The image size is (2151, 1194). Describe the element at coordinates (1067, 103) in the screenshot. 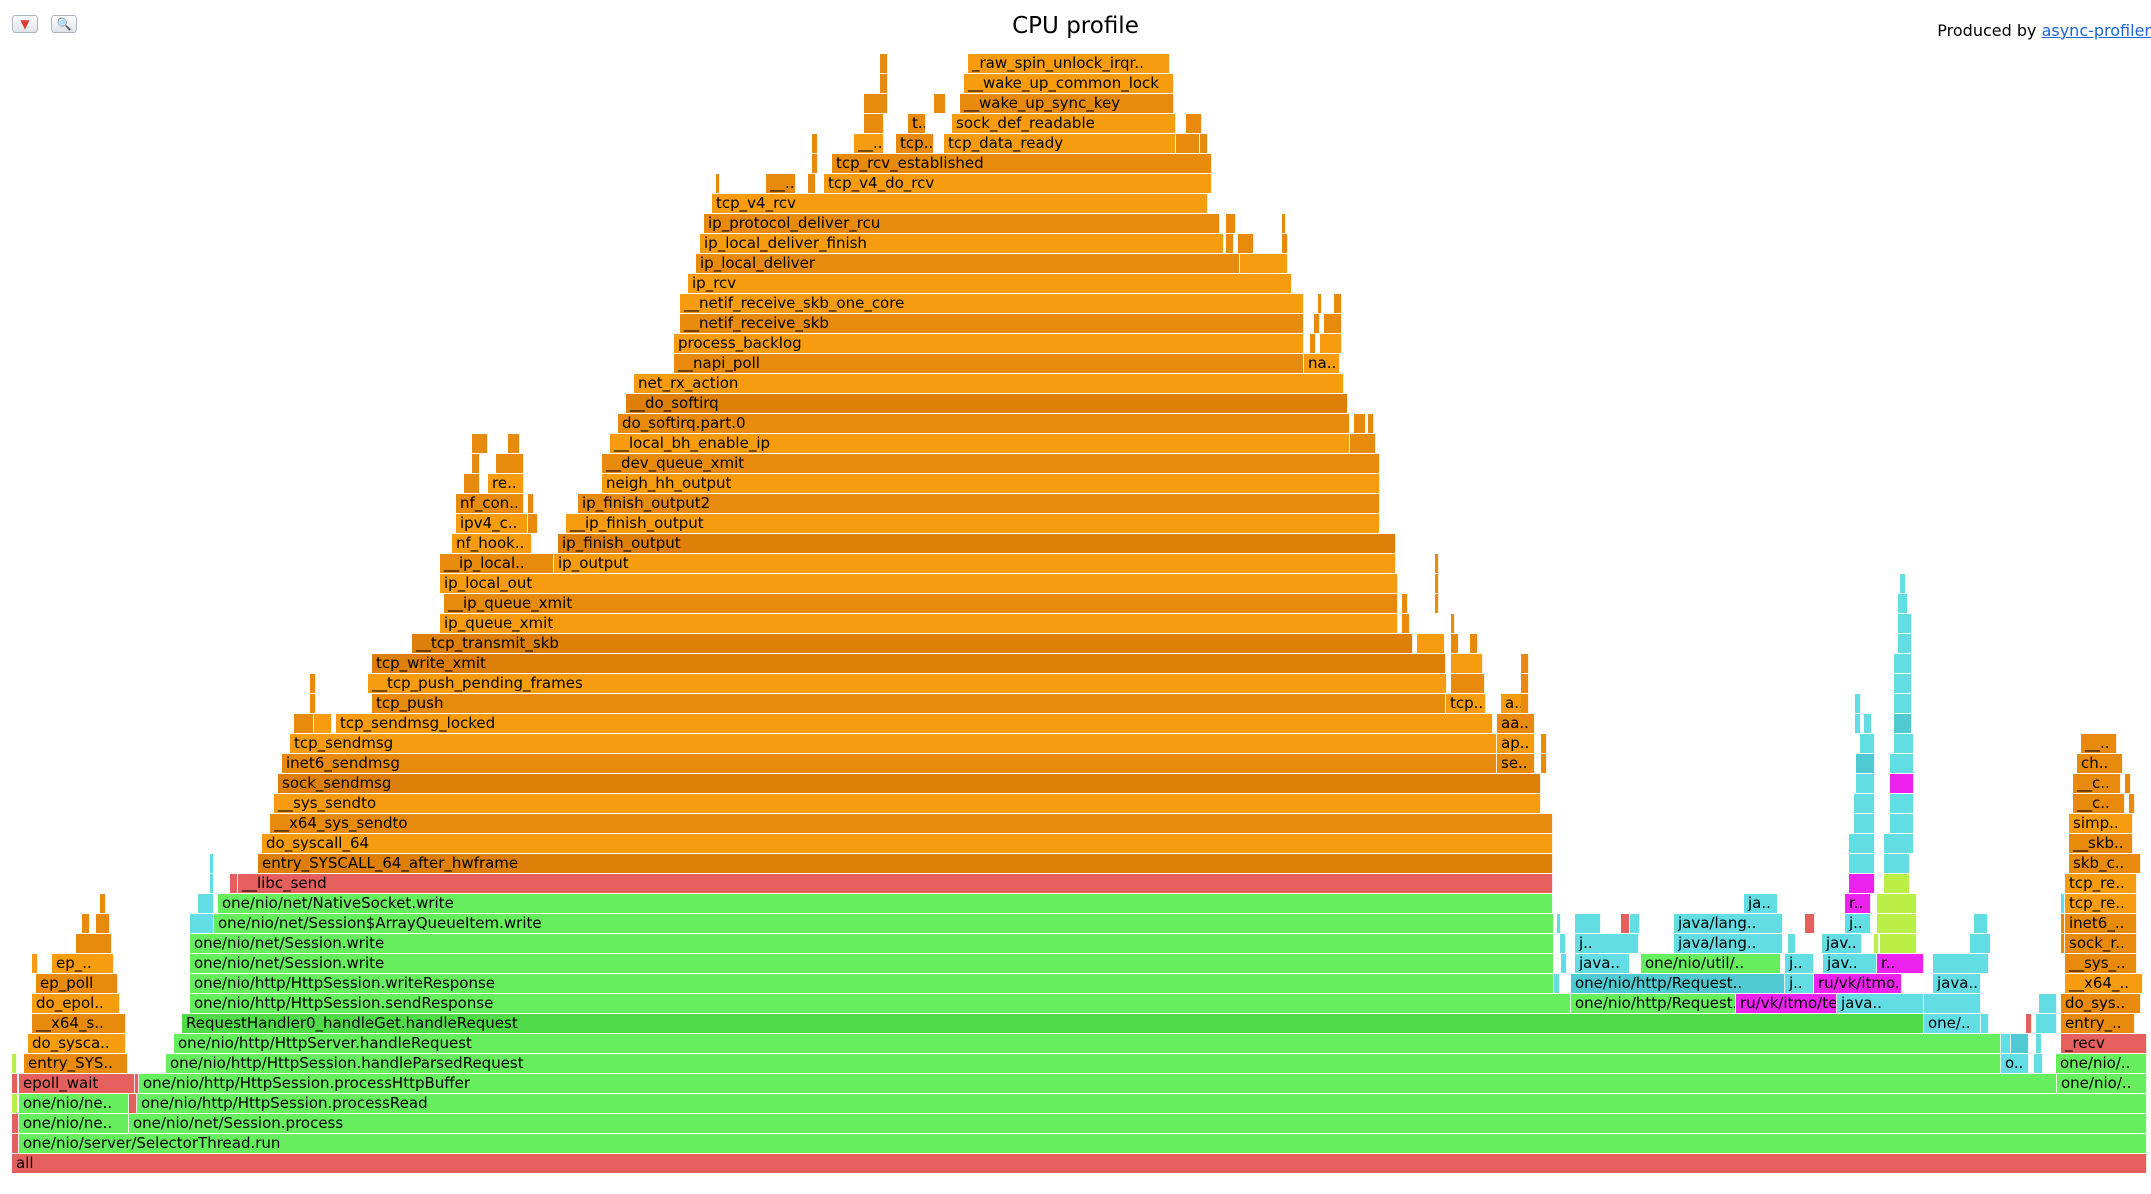

I see `frame: __wake_up_sync_key` at that location.